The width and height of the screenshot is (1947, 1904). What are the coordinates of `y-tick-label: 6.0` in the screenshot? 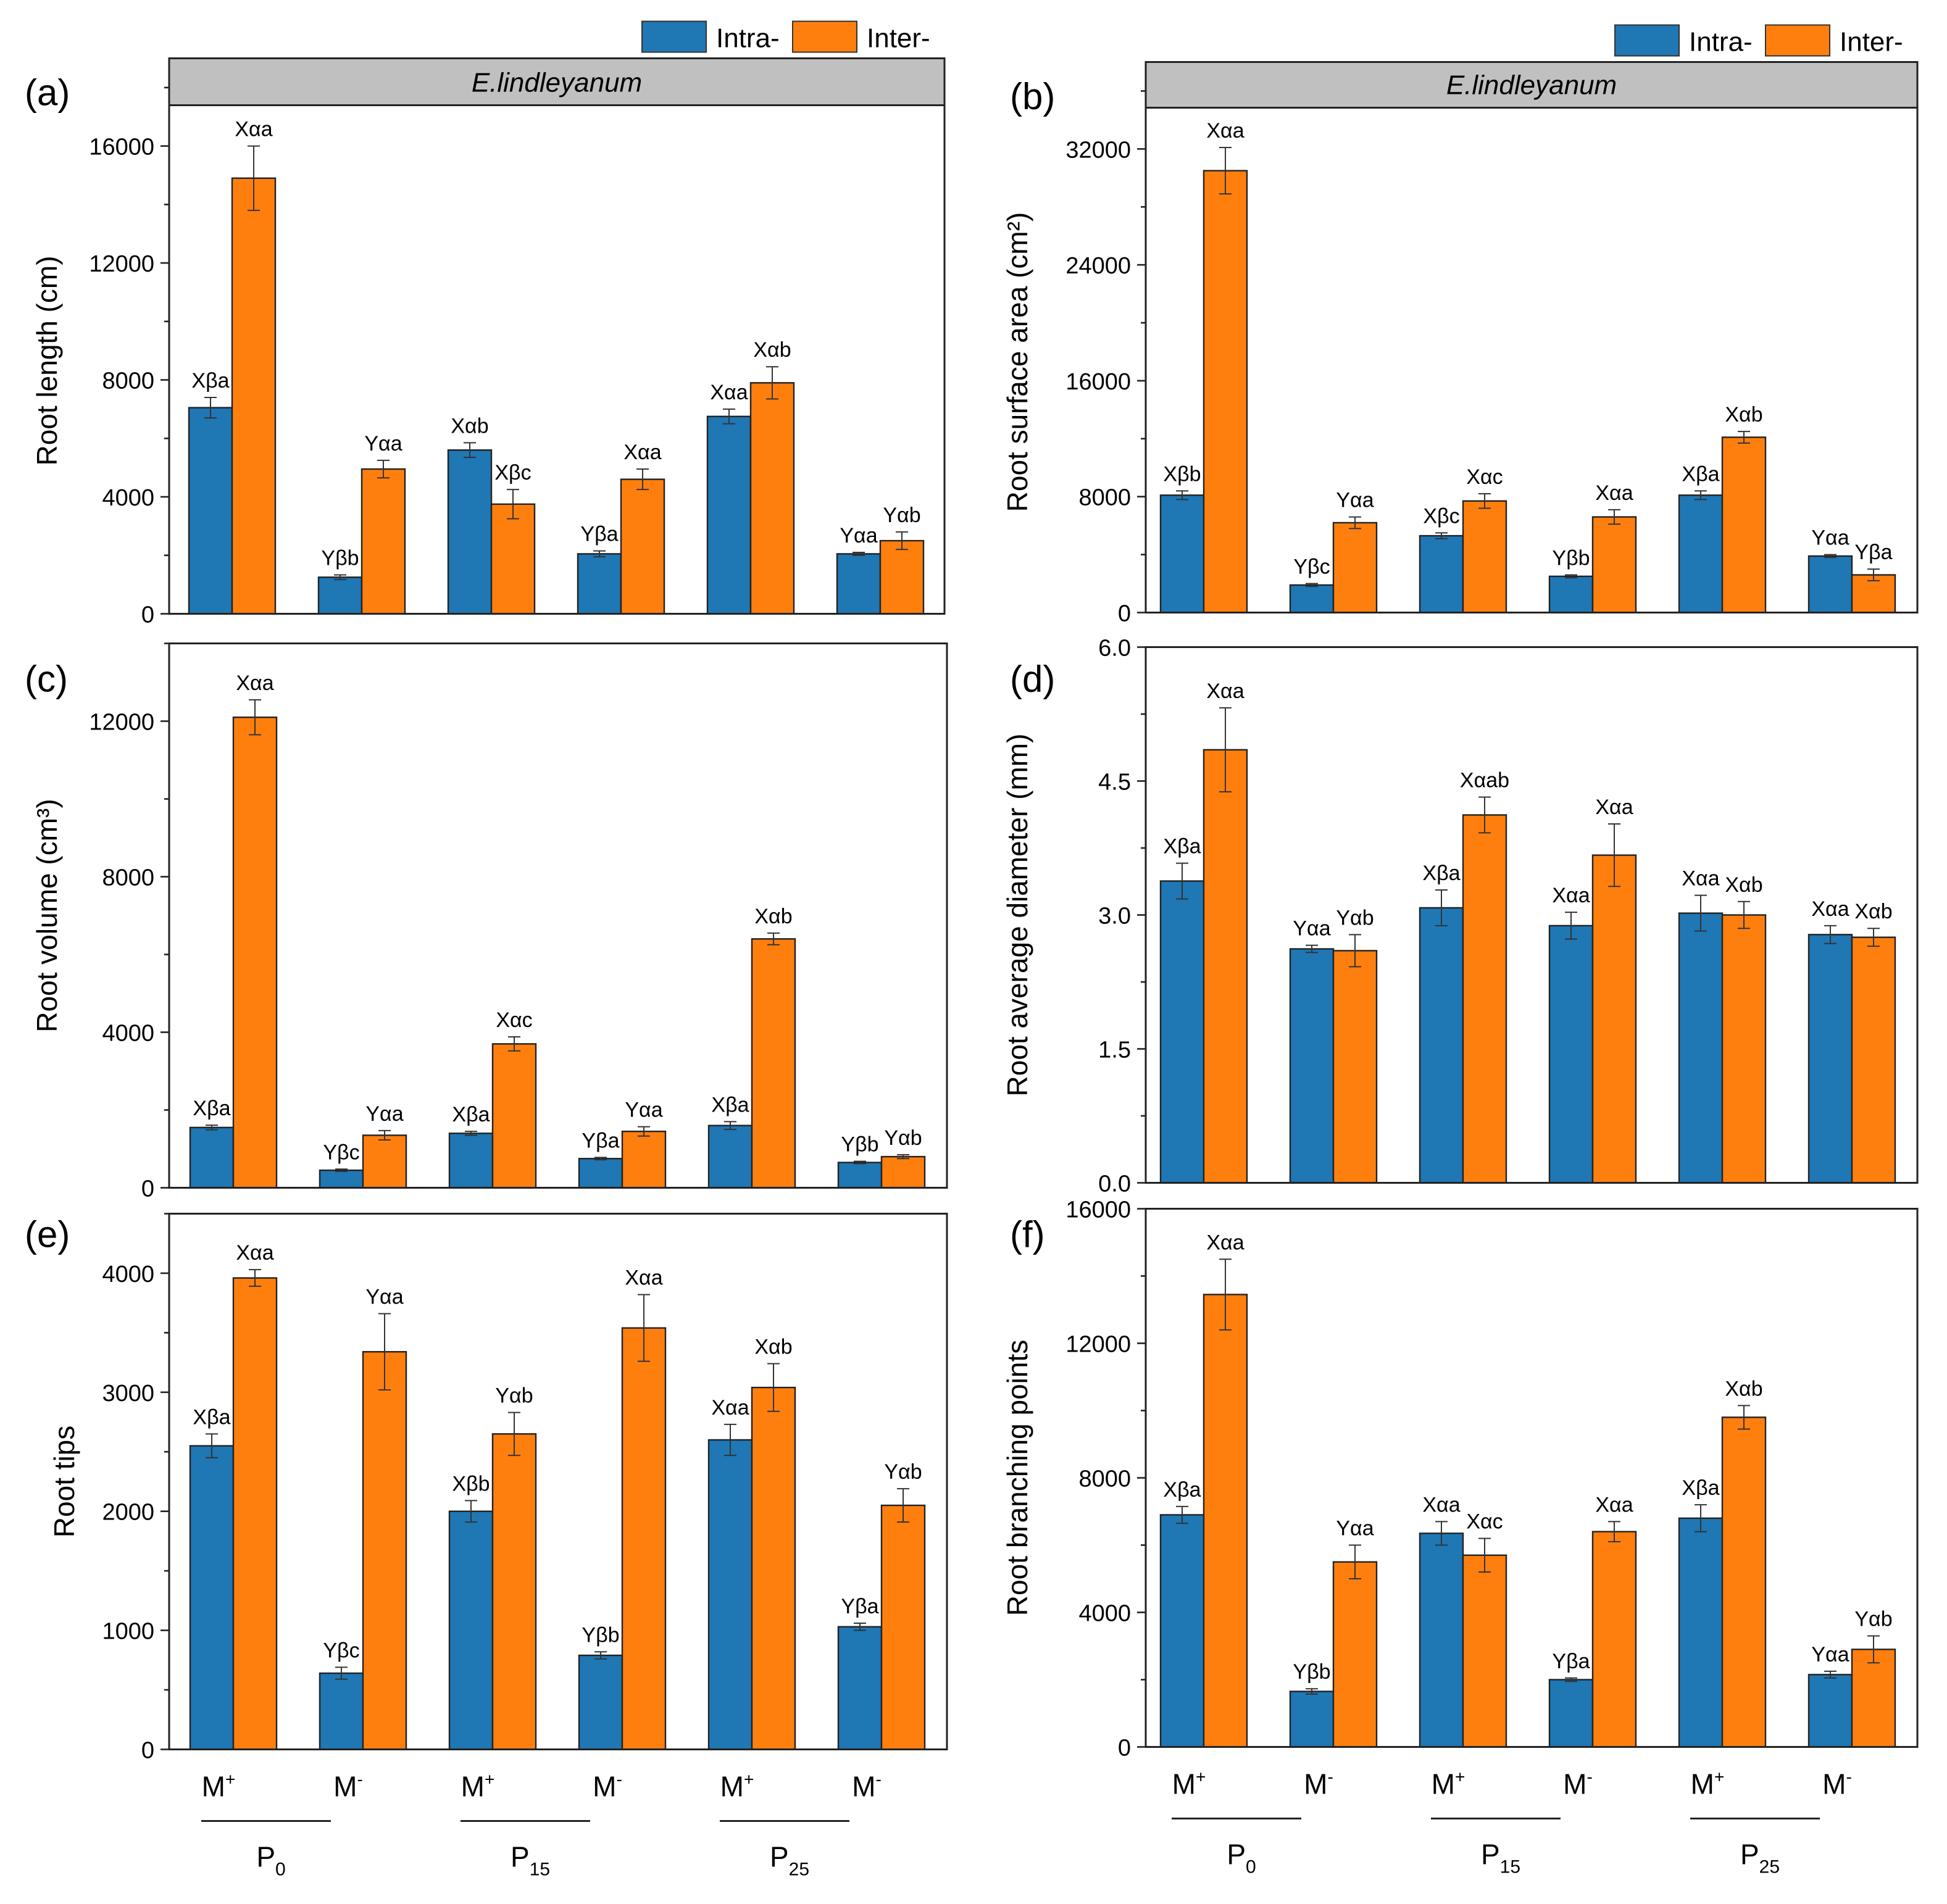 It's located at (1114, 649).